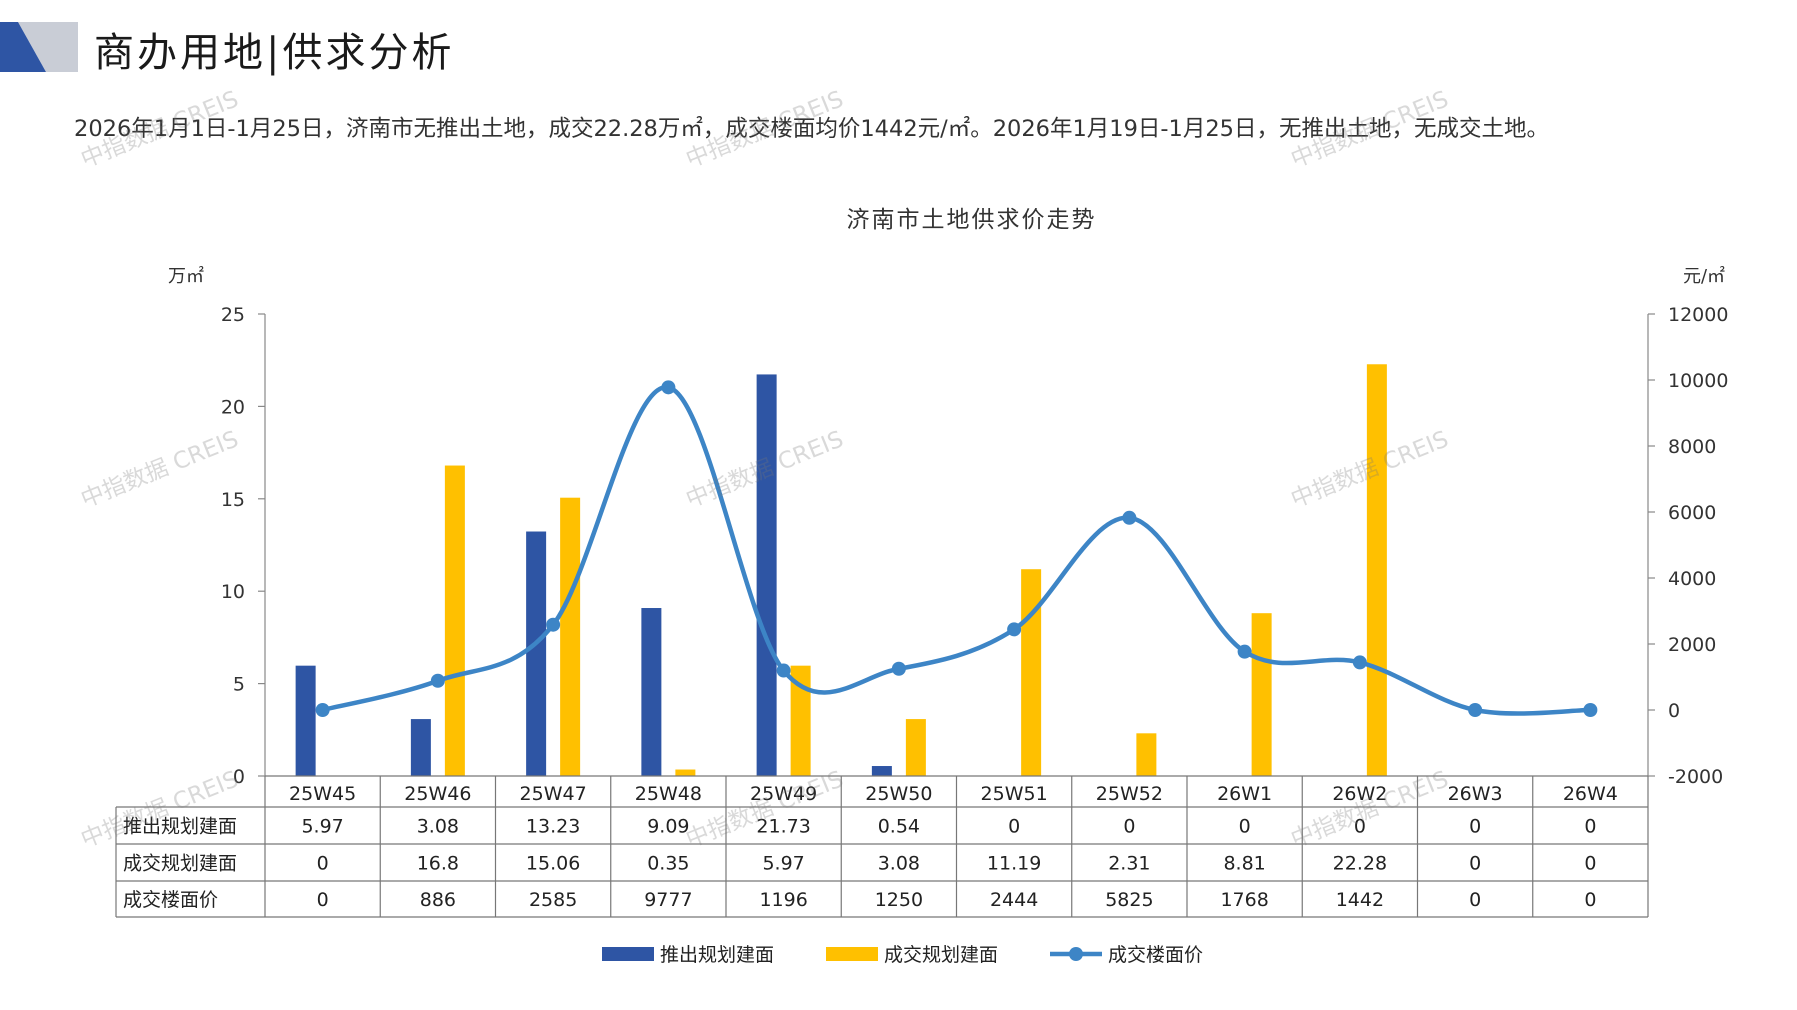 Image resolution: width=1797 pixels, height=1010 pixels. I want to click on y-left-tick-label: 15, so click(233, 500).